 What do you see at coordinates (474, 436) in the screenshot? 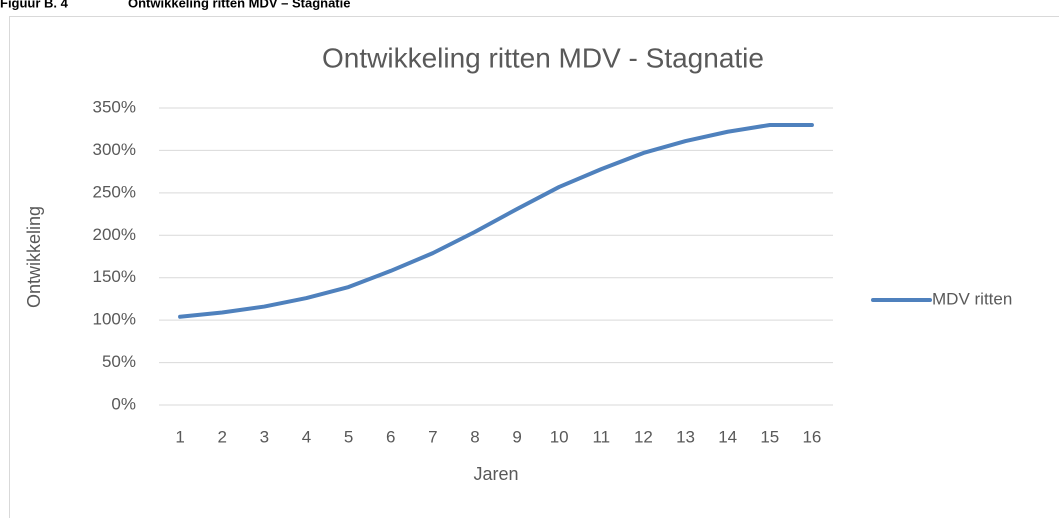
I see `x-tick-label: 8` at bounding box center [474, 436].